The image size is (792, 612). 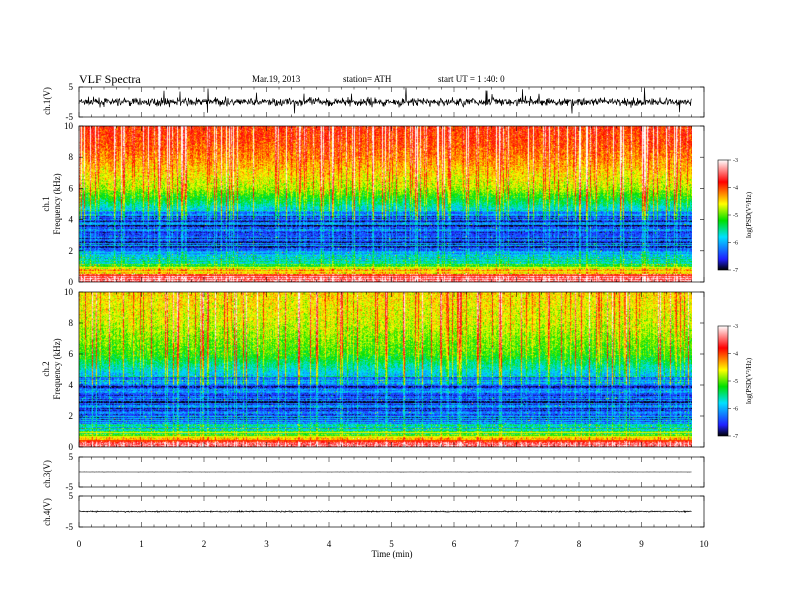 What do you see at coordinates (46, 203) in the screenshot?
I see `ch1-spectrogram-channel-label: ch.1` at bounding box center [46, 203].